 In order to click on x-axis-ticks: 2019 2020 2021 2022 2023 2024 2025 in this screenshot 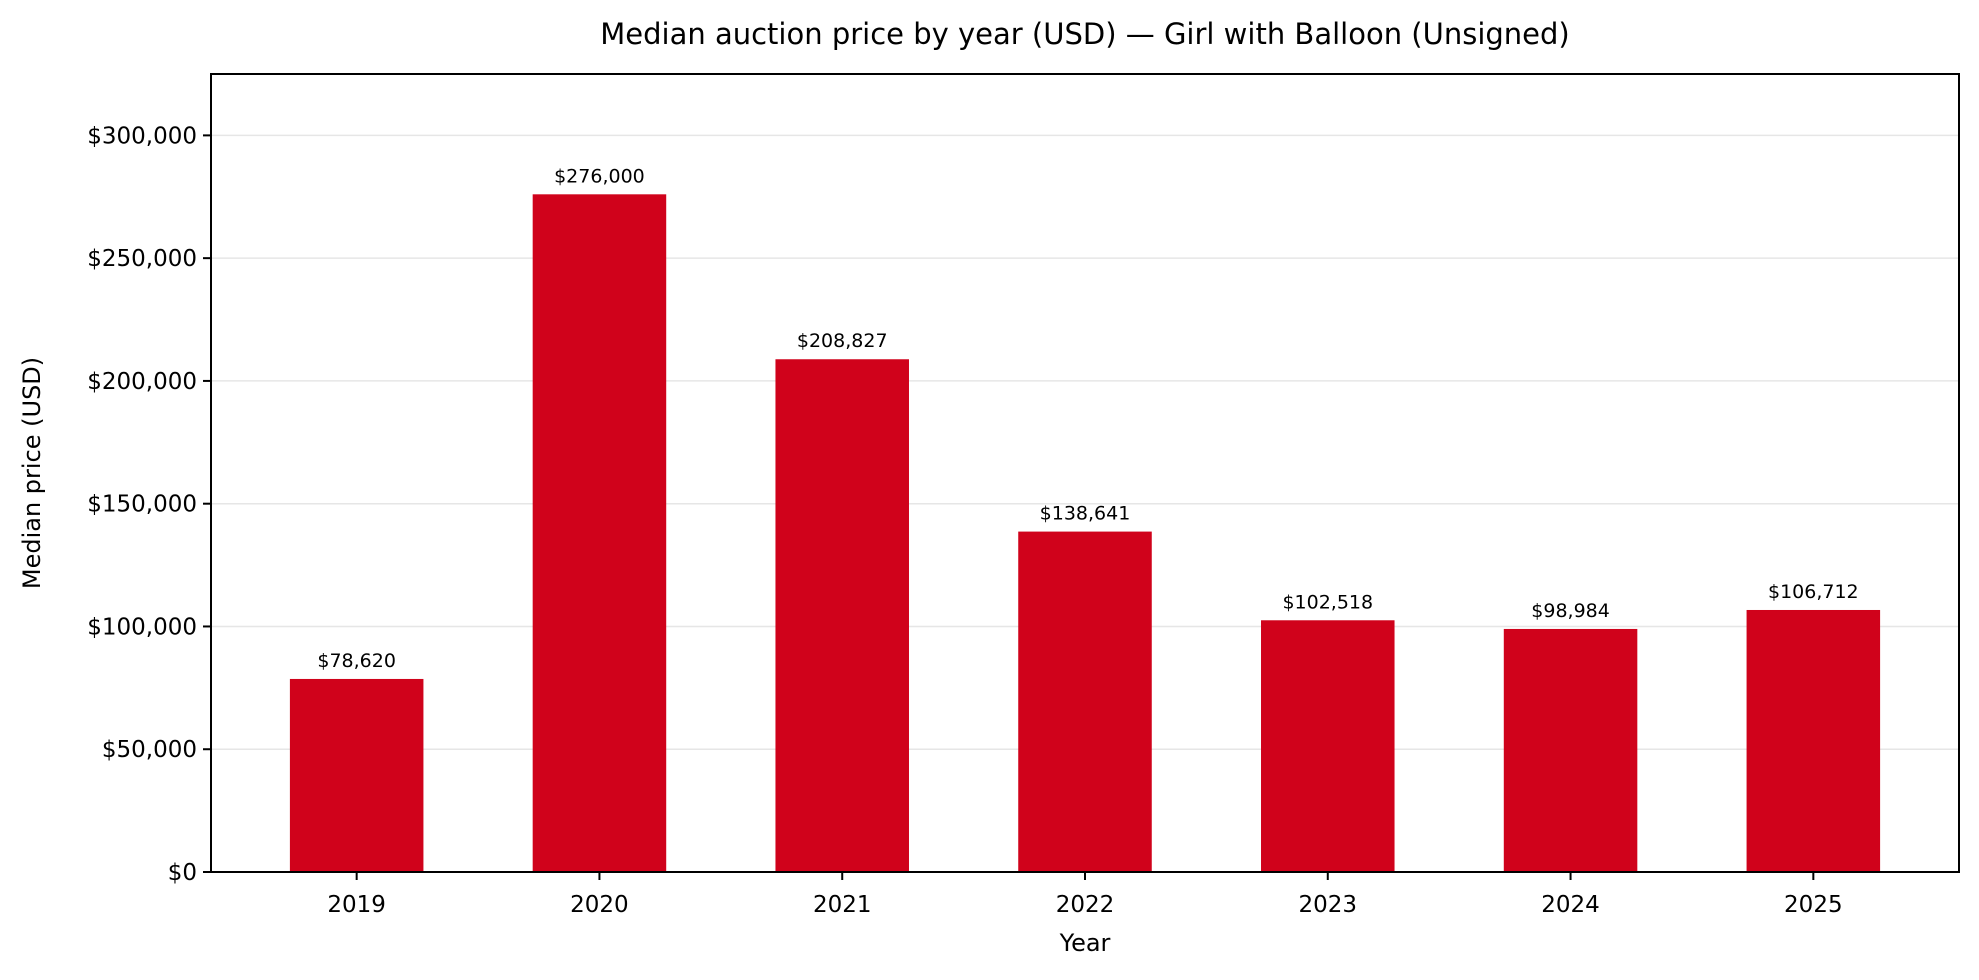, I will do `click(1085, 895)`.